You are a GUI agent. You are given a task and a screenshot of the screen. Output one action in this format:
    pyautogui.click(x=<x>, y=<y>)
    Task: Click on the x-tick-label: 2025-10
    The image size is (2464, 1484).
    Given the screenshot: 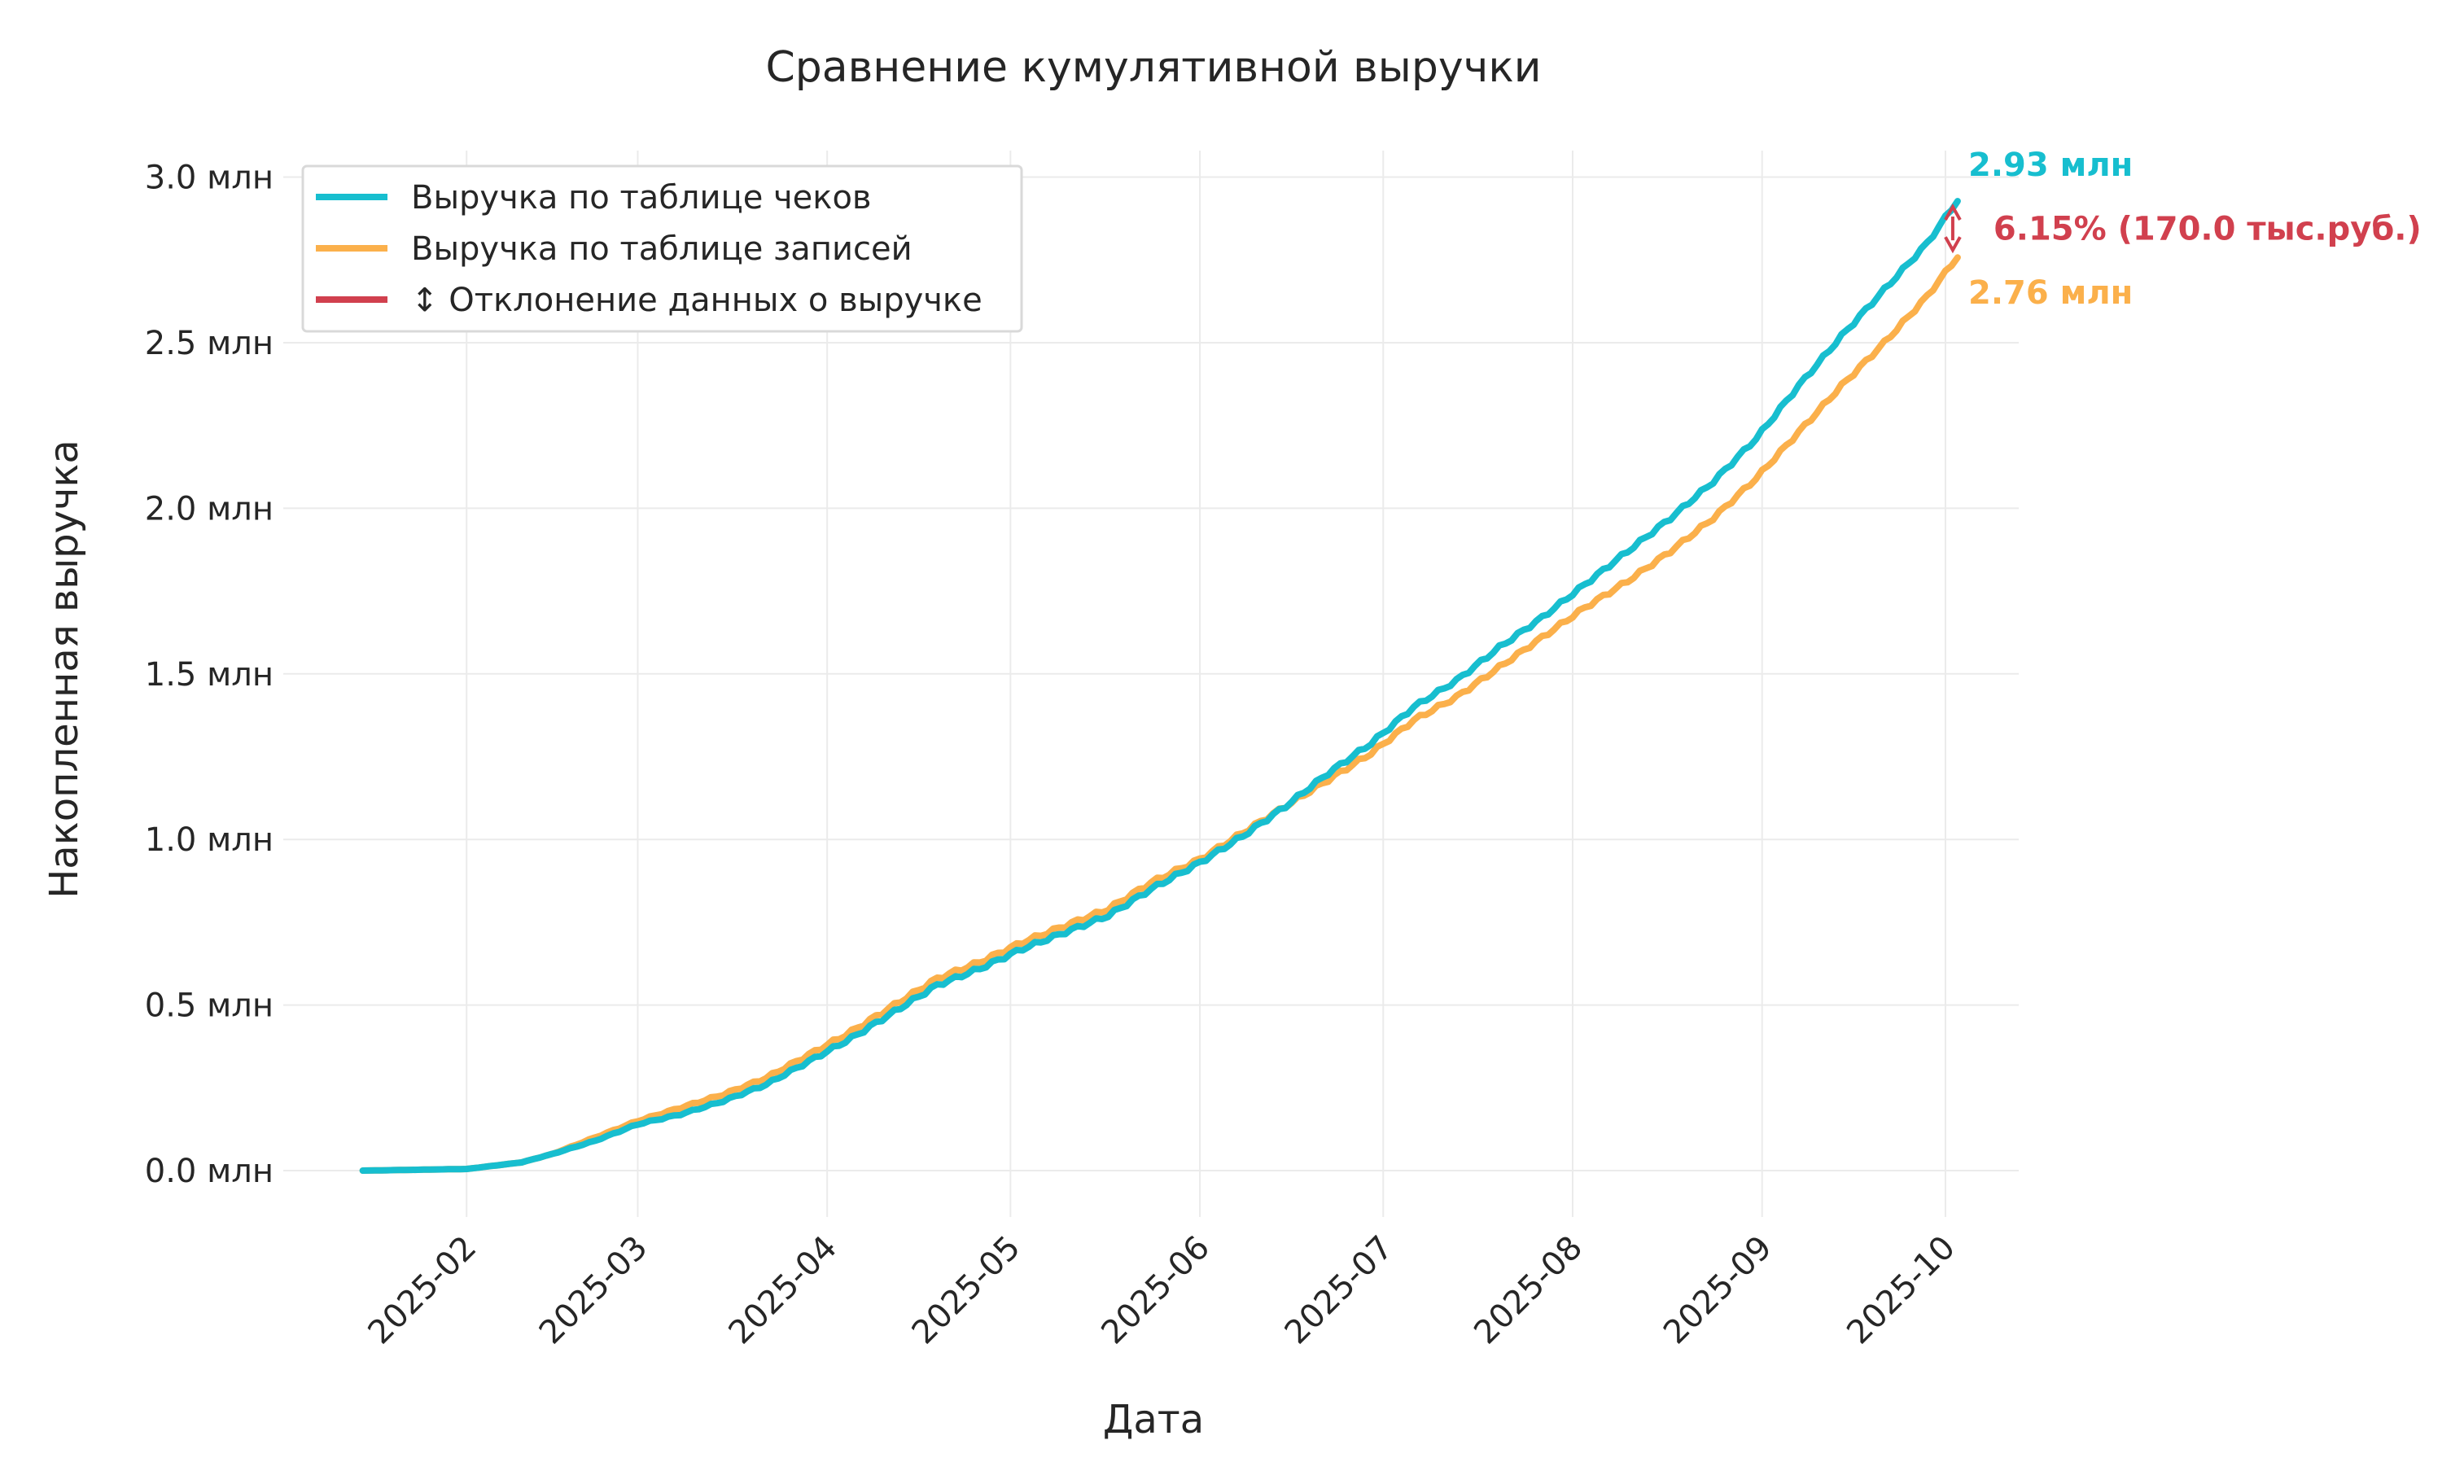 What is the action you would take?
    pyautogui.click(x=1902, y=1291)
    